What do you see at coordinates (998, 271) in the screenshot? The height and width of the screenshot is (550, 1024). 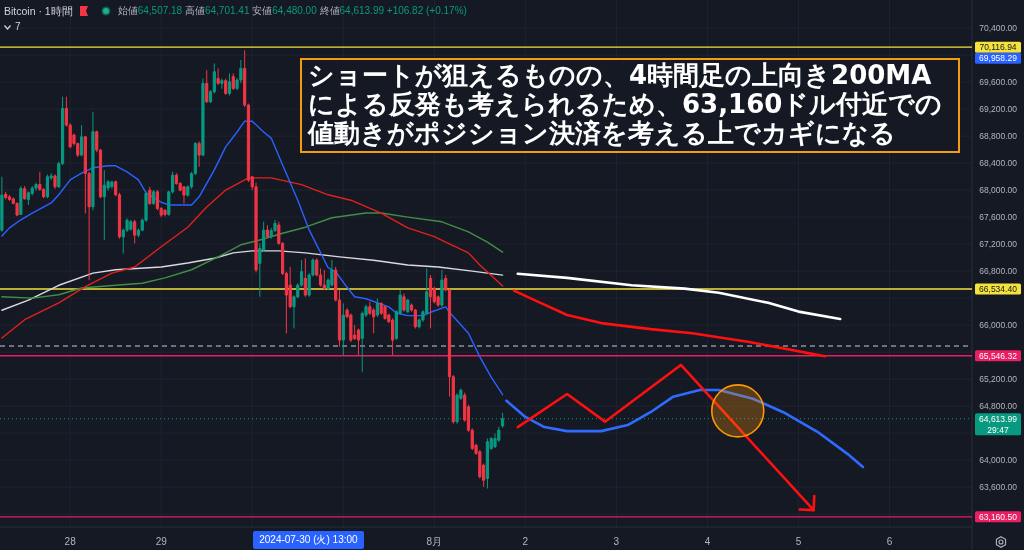 I see `y-tick-label: 66,800.00` at bounding box center [998, 271].